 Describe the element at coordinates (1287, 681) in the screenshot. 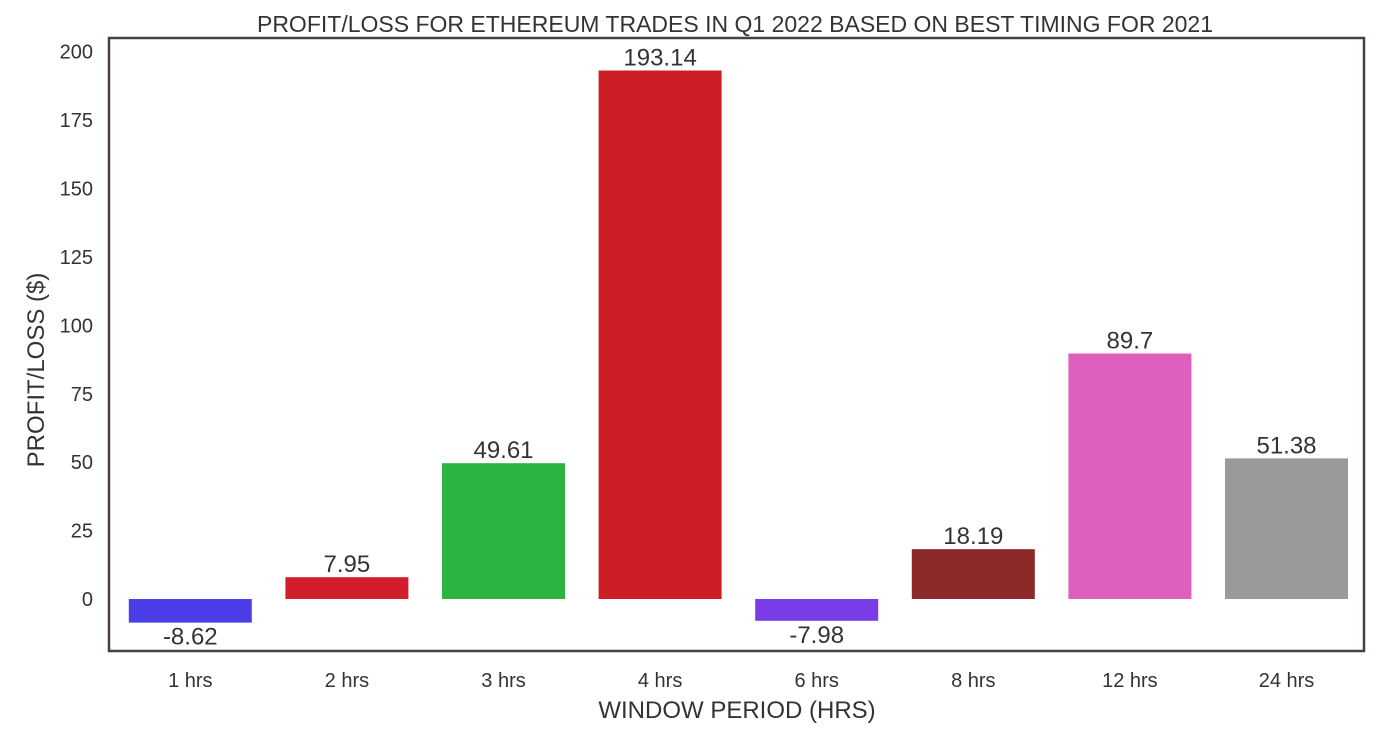

I see `x-tick-label: 24 hrs` at that location.